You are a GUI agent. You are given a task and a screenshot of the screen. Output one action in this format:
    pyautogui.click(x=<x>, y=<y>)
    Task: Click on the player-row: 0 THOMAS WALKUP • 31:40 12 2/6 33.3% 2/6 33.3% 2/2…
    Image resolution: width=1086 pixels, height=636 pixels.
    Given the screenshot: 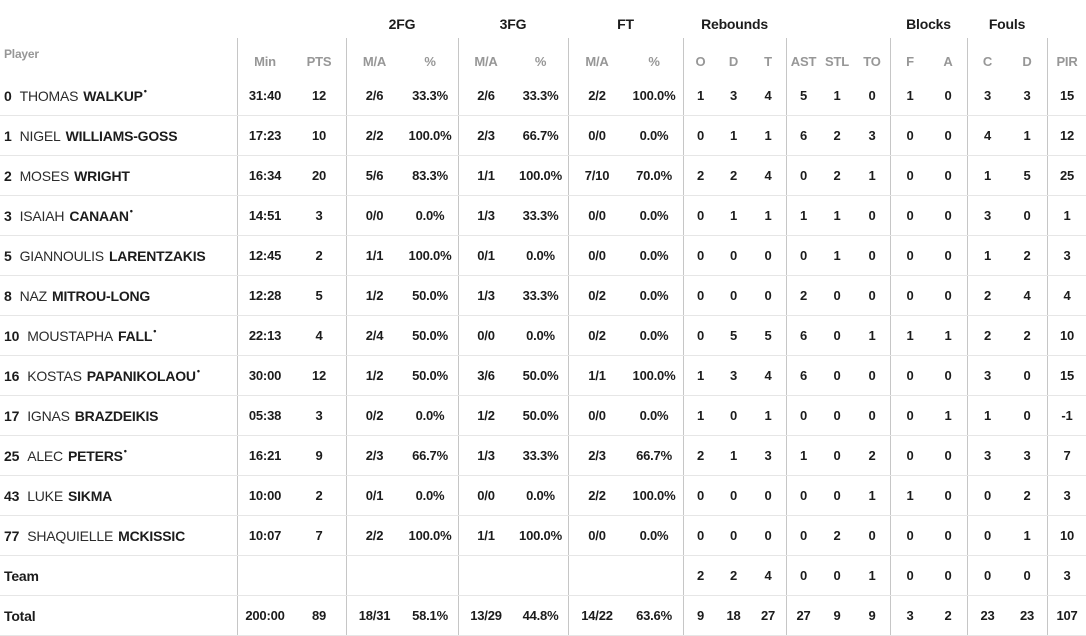 What is the action you would take?
    pyautogui.click(x=543, y=96)
    